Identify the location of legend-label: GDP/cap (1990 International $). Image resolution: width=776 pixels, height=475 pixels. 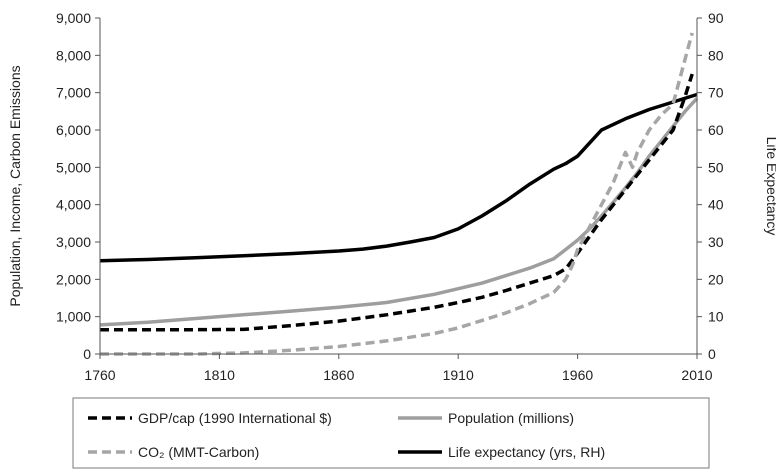
(235, 418).